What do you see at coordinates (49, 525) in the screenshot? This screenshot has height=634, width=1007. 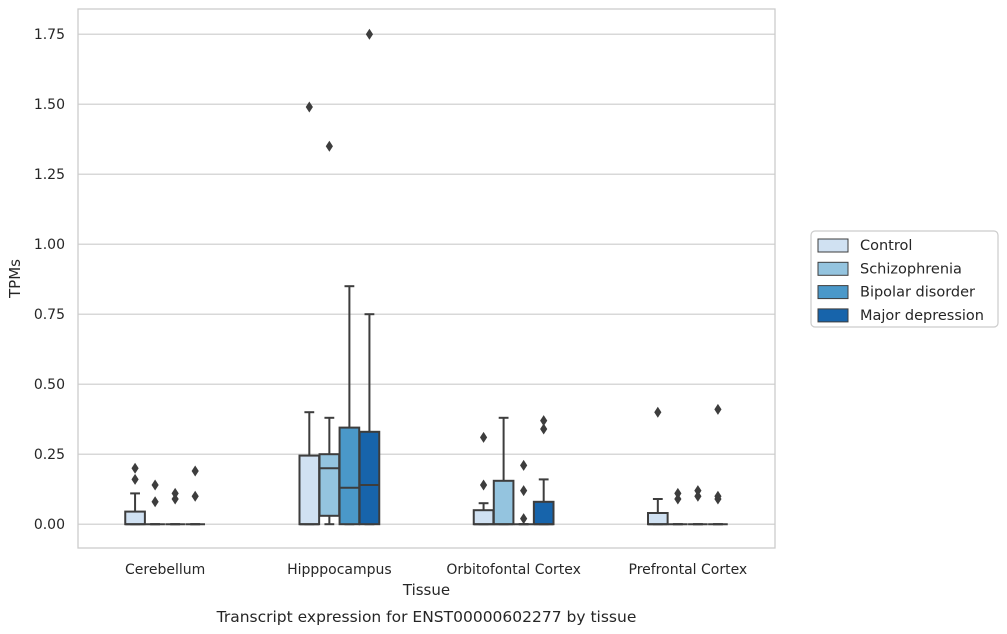 I see `y-tick-label: 0.00` at bounding box center [49, 525].